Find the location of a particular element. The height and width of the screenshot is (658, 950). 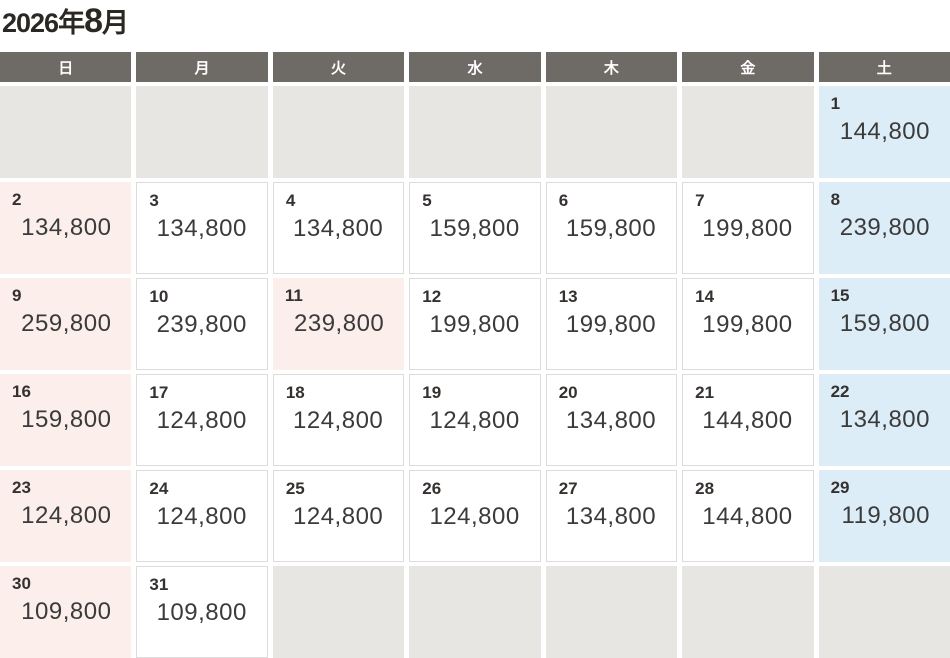

day-number: 9 is located at coordinates (17, 295).